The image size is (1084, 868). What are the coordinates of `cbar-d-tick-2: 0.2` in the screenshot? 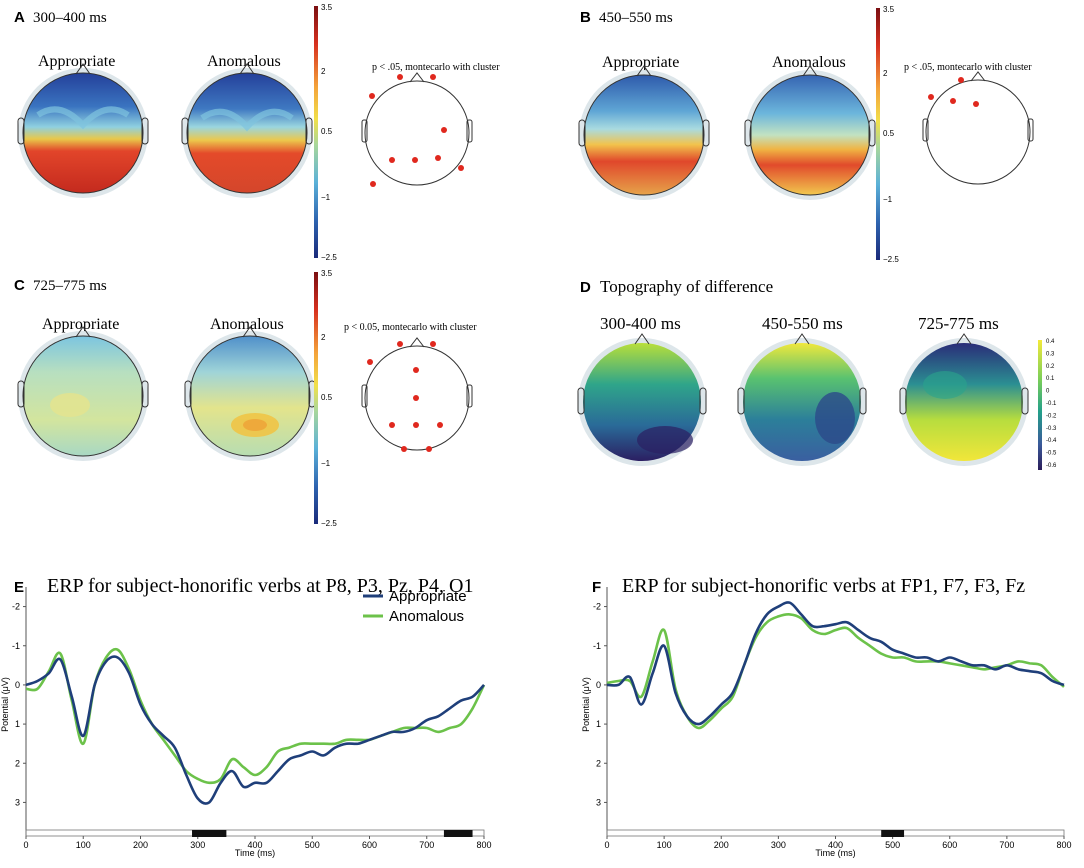 It's located at (1050, 367).